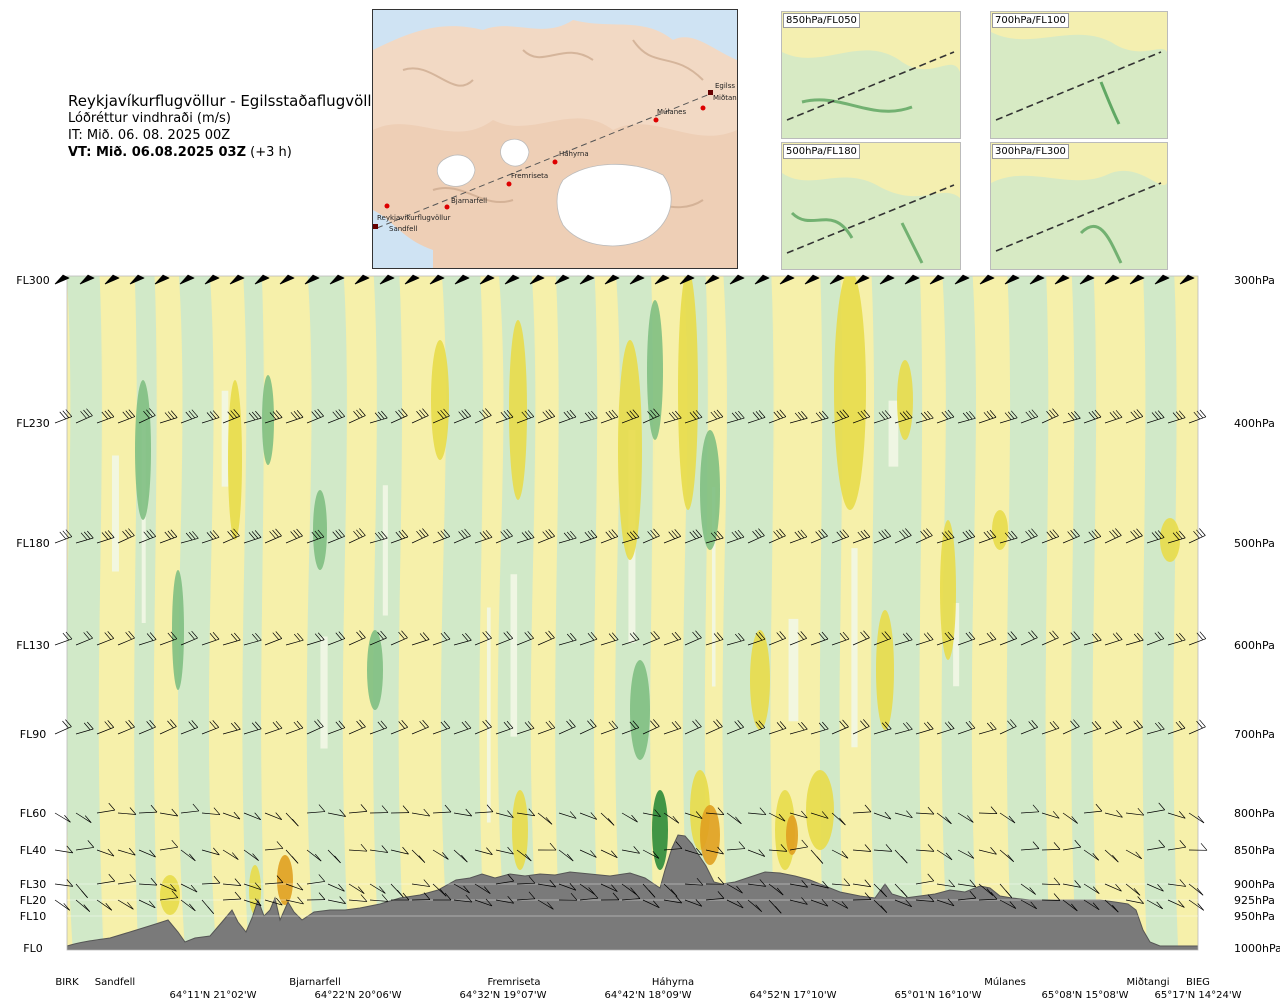  Describe the element at coordinates (821, 20) in the screenshot. I see `mini-map-850-label: 850hPa/FL050` at that location.